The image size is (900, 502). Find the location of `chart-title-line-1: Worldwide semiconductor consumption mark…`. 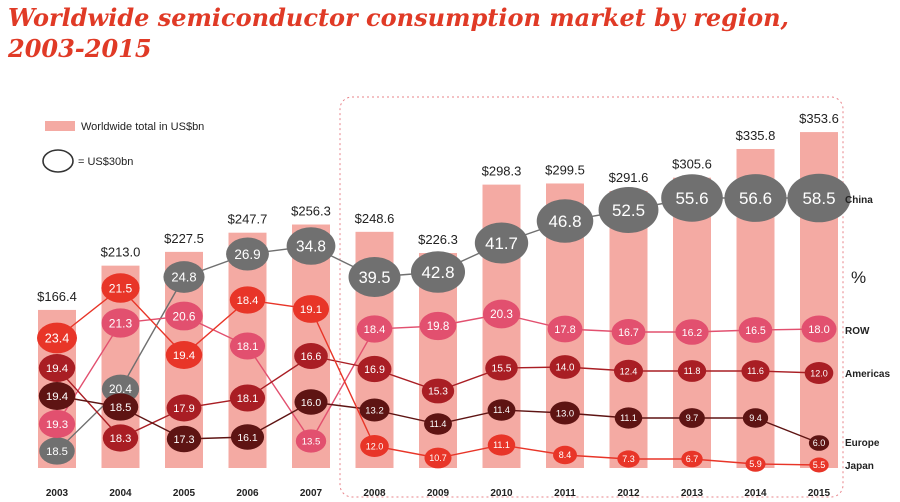

chart-title-line-1: Worldwide semiconductor consumption mark… is located at coordinates (398, 17).